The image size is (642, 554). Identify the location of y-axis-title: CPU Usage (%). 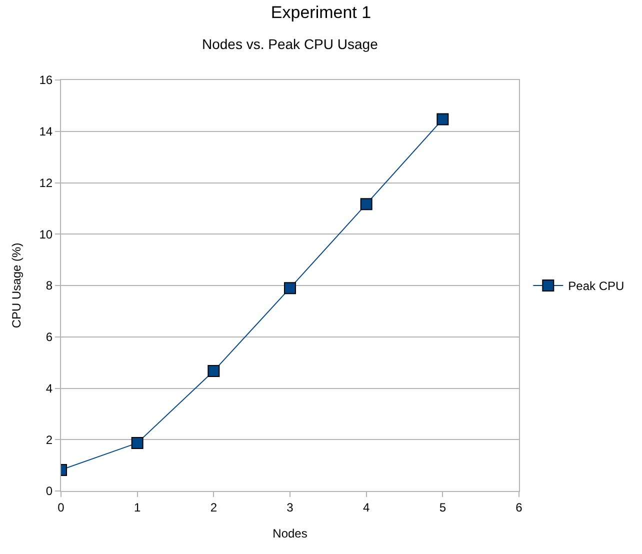
(17, 285).